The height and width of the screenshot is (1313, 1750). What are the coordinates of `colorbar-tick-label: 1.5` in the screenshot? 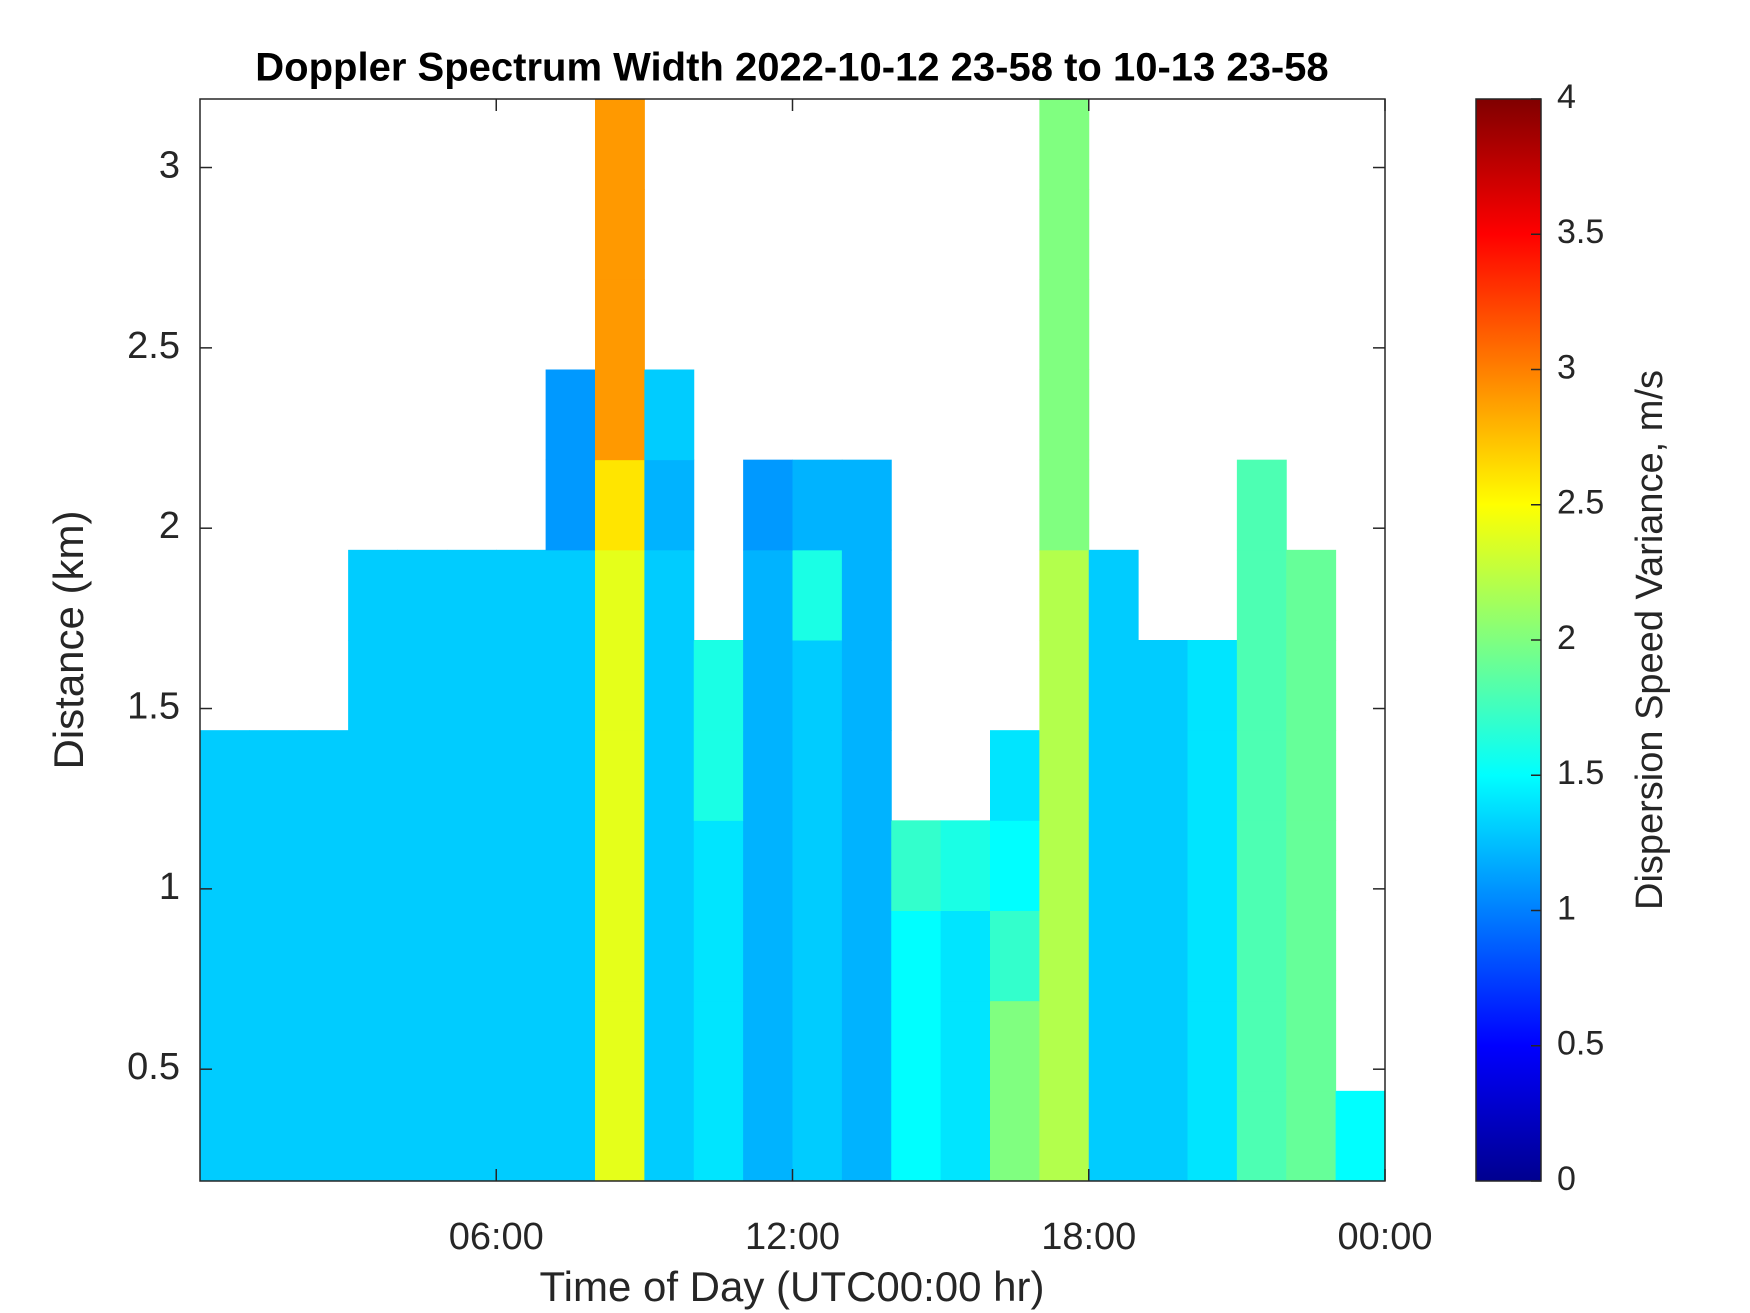 It's located at (1580, 773).